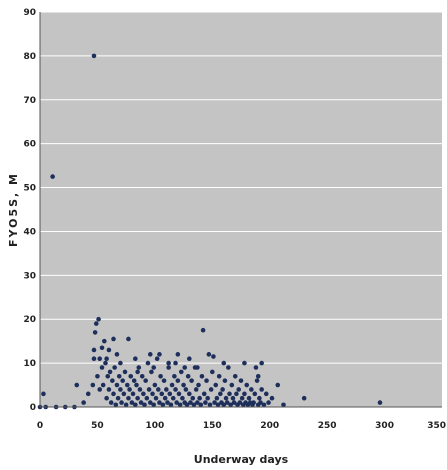 The width and height of the screenshot is (447, 470). Describe the element at coordinates (29, 189) in the screenshot. I see `y-tick-label: 50` at that location.